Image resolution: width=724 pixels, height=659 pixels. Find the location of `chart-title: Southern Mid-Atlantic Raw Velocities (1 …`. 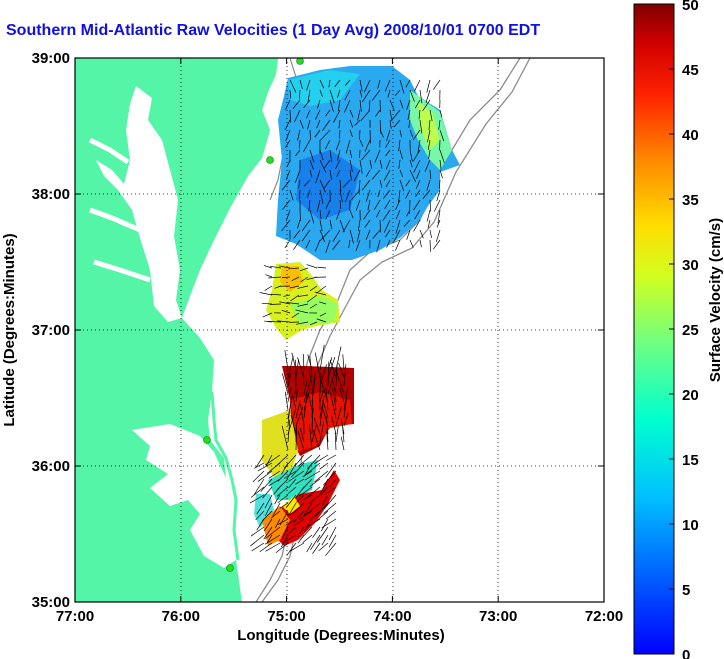

chart-title: Southern Mid-Atlantic Raw Velocities (1 … is located at coordinates (273, 30).